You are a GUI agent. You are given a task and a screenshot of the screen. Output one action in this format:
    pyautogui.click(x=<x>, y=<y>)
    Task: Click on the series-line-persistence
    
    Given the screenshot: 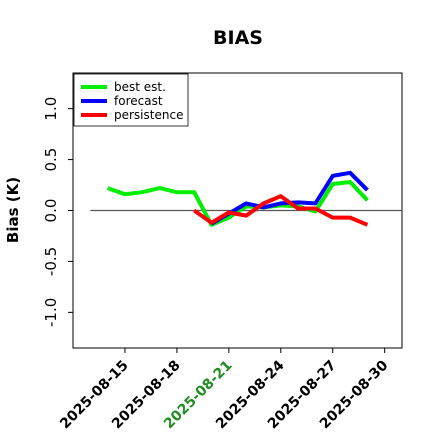 What is the action you would take?
    pyautogui.click(x=281, y=210)
    